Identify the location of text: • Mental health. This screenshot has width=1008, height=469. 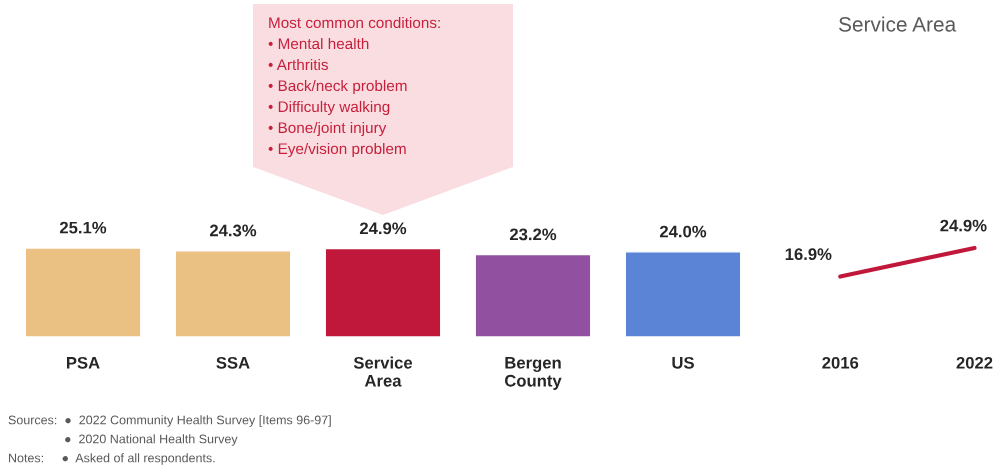
(318, 43).